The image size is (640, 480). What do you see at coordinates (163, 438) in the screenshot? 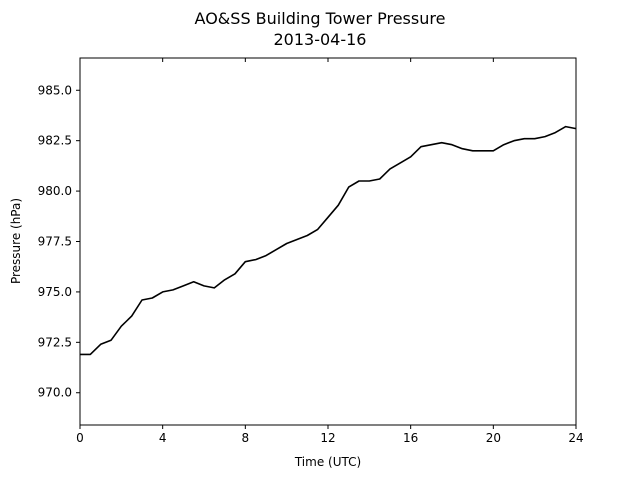
I see `x-tick-label: 4` at bounding box center [163, 438].